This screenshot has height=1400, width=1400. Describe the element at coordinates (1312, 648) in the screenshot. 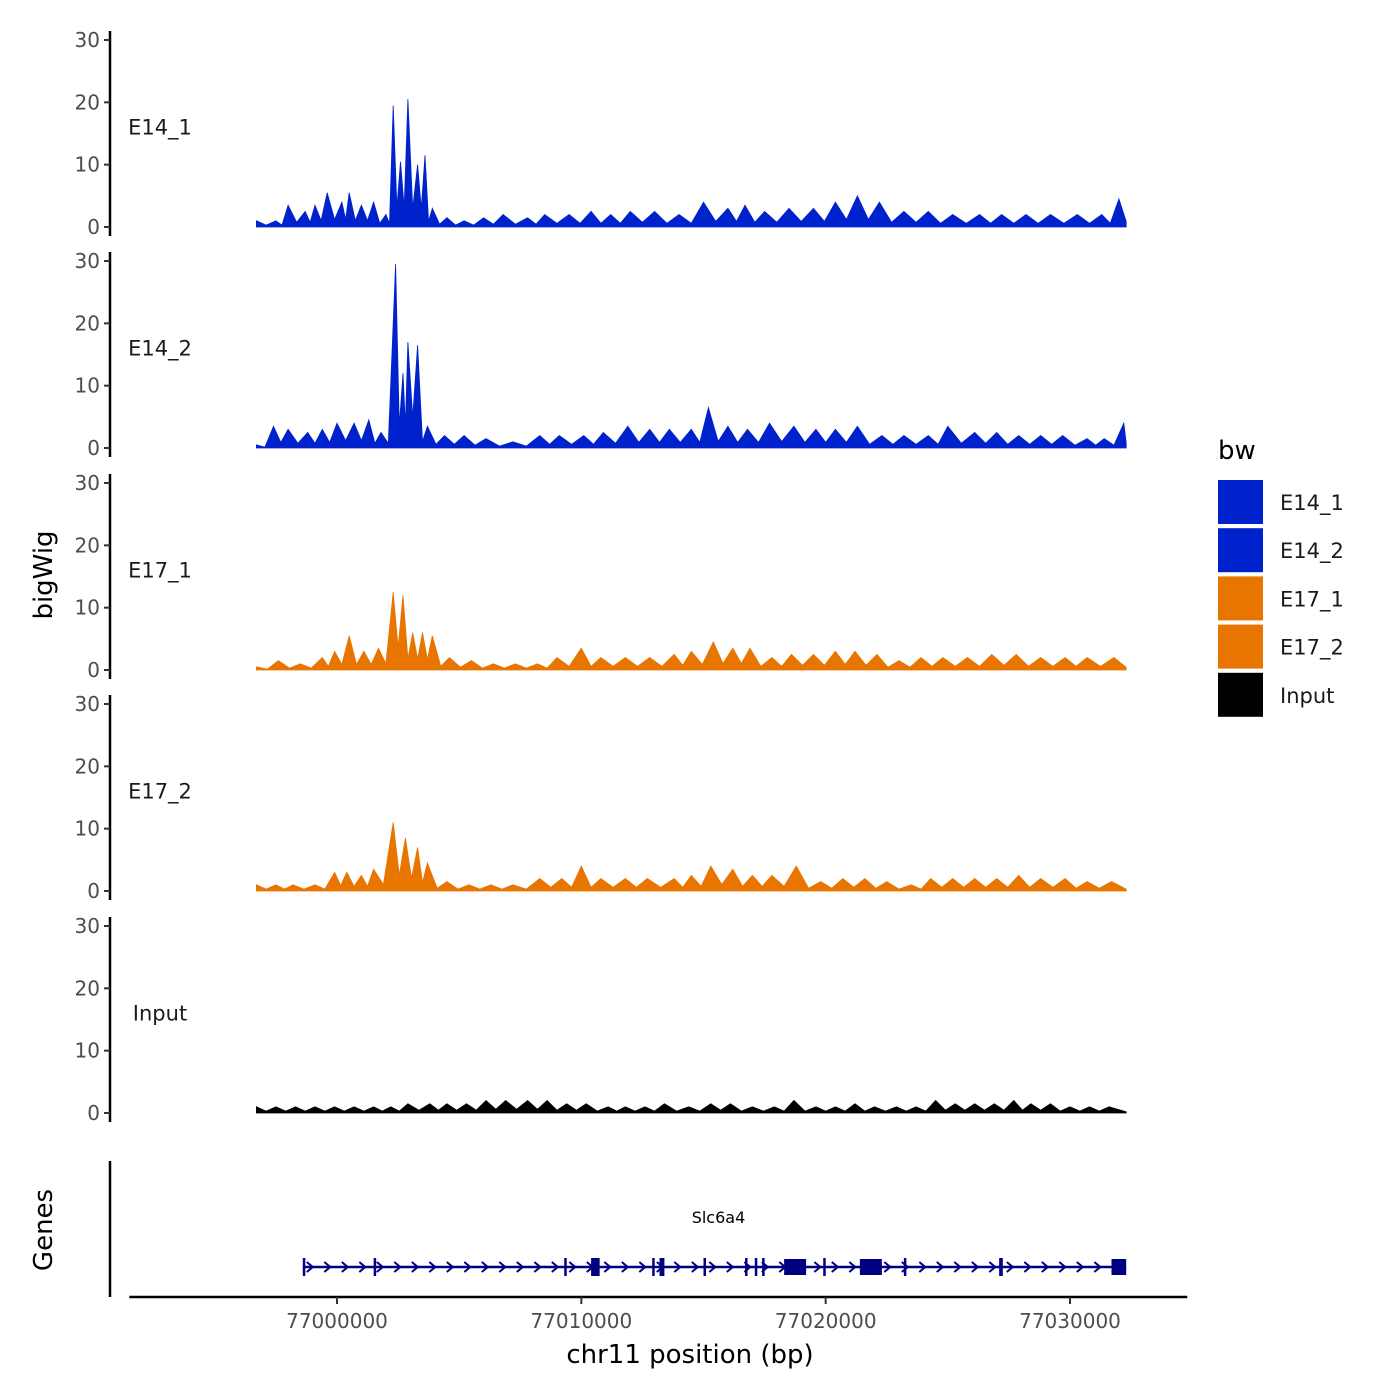

I see `legend-label: E17_2` at that location.